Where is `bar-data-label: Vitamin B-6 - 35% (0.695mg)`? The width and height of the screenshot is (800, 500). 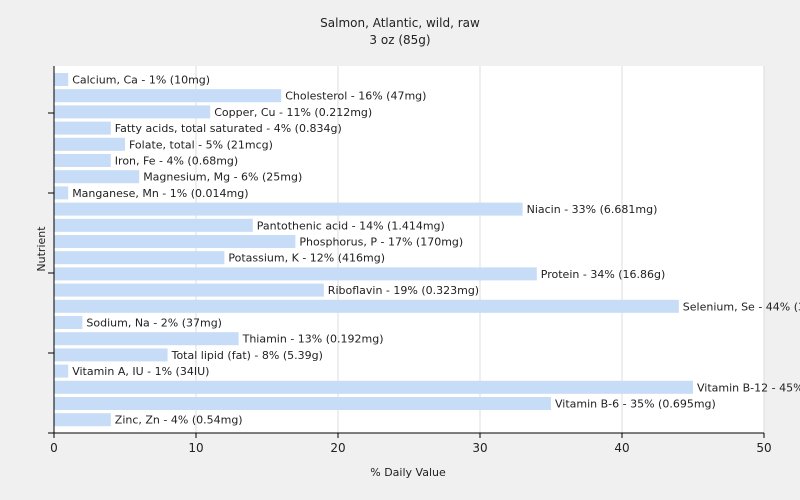
bar-data-label: Vitamin B-6 - 35% (0.695mg) is located at coordinates (635, 404).